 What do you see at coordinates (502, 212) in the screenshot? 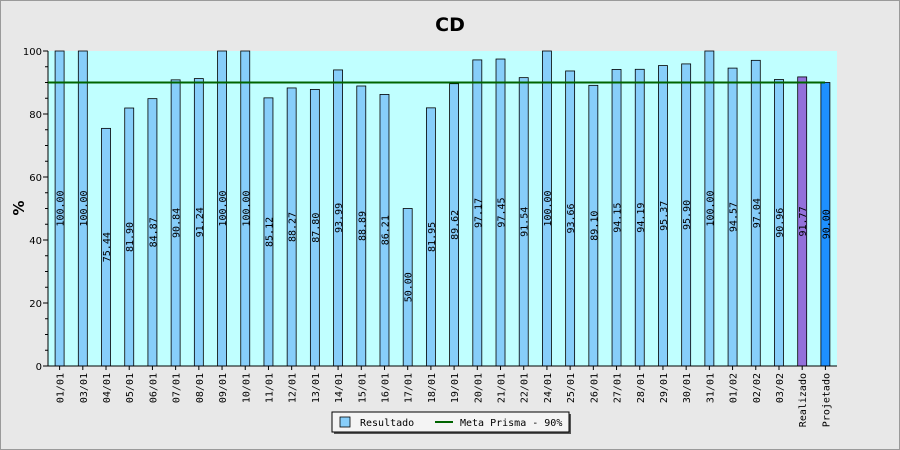
I see `value-label: 97.45` at bounding box center [502, 212].